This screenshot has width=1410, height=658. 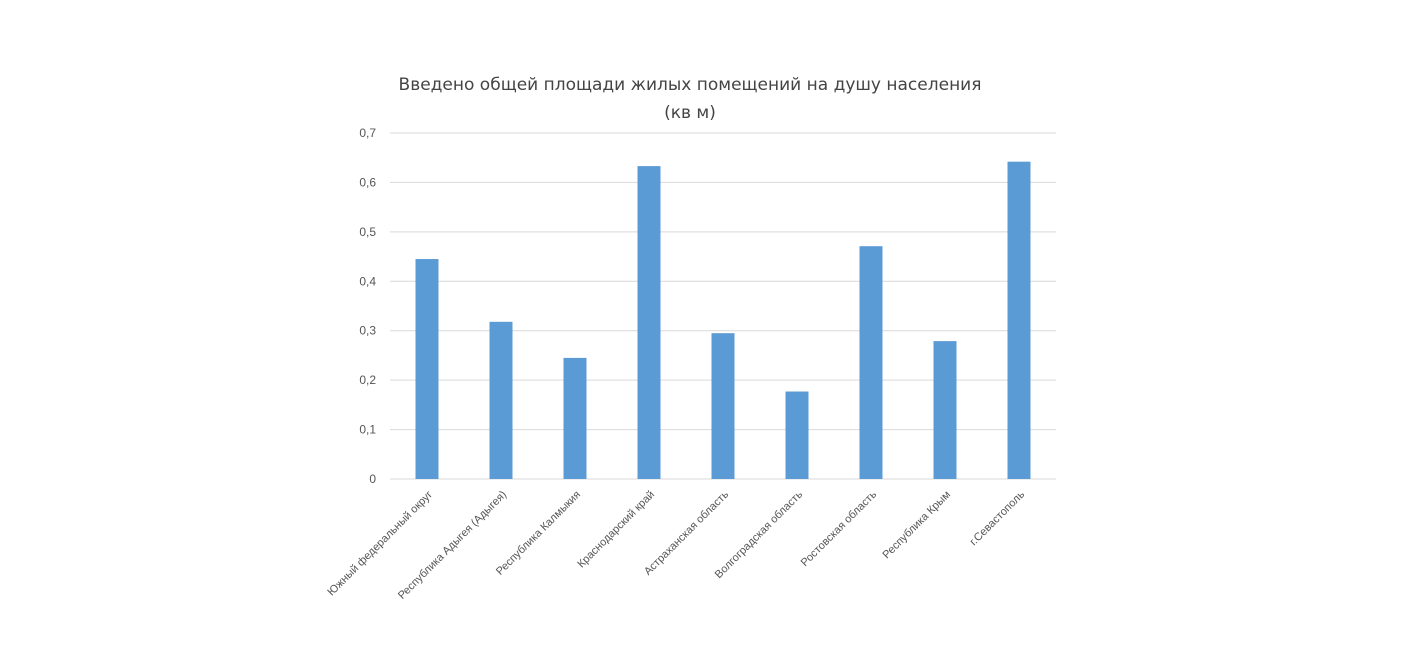 What do you see at coordinates (367, 281) in the screenshot?
I see `y-tick-label: 0,4` at bounding box center [367, 281].